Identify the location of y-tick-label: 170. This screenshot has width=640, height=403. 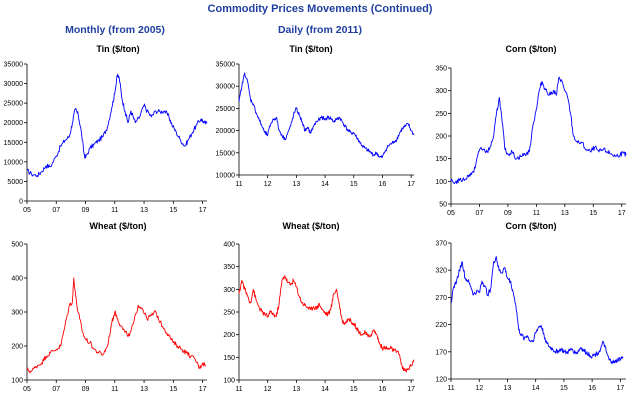
(441, 352).